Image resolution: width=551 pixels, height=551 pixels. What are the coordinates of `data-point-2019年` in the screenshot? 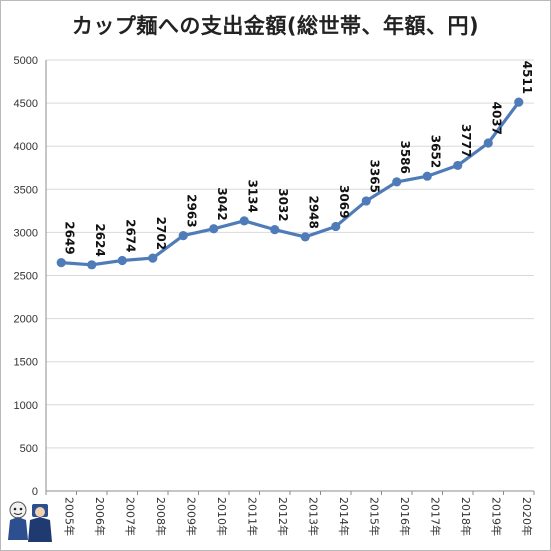 It's located at (488, 143).